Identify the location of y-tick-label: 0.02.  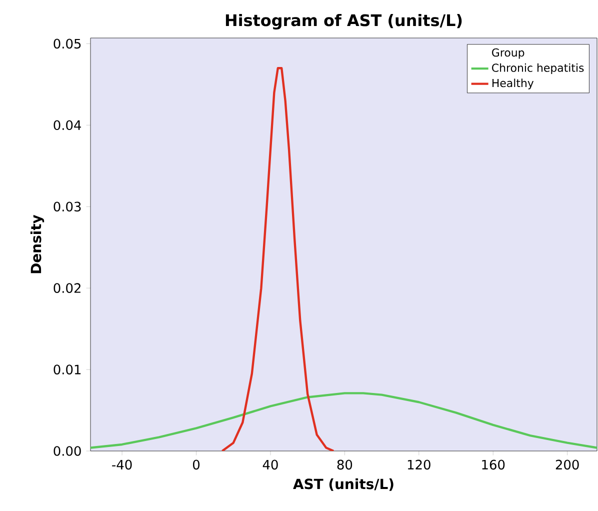
(67, 288).